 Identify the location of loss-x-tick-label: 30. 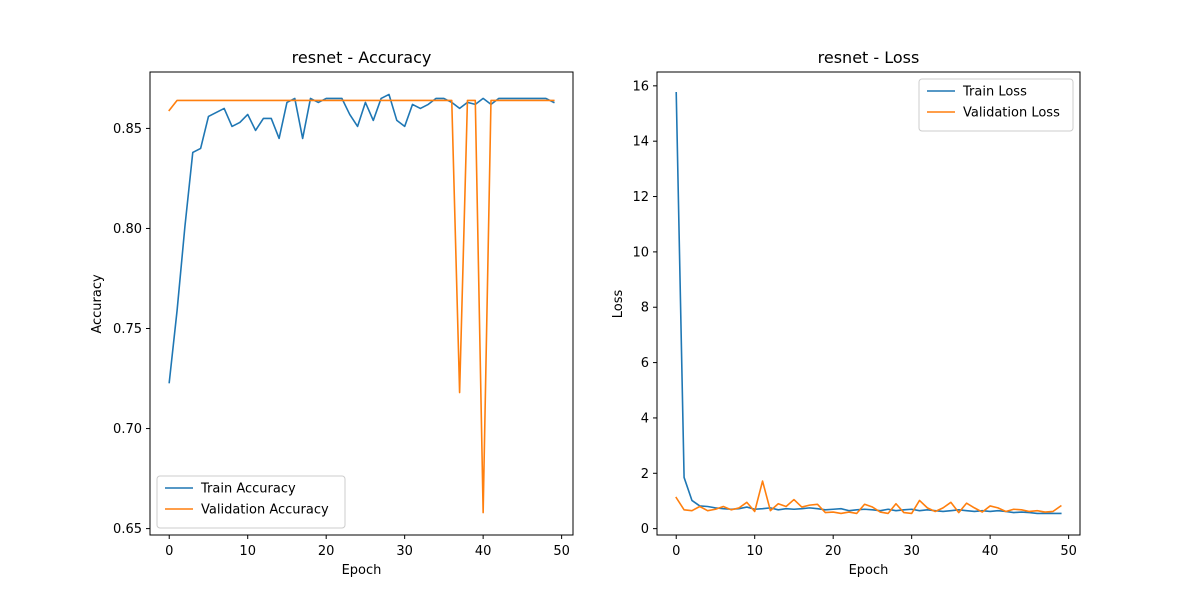
(911, 551).